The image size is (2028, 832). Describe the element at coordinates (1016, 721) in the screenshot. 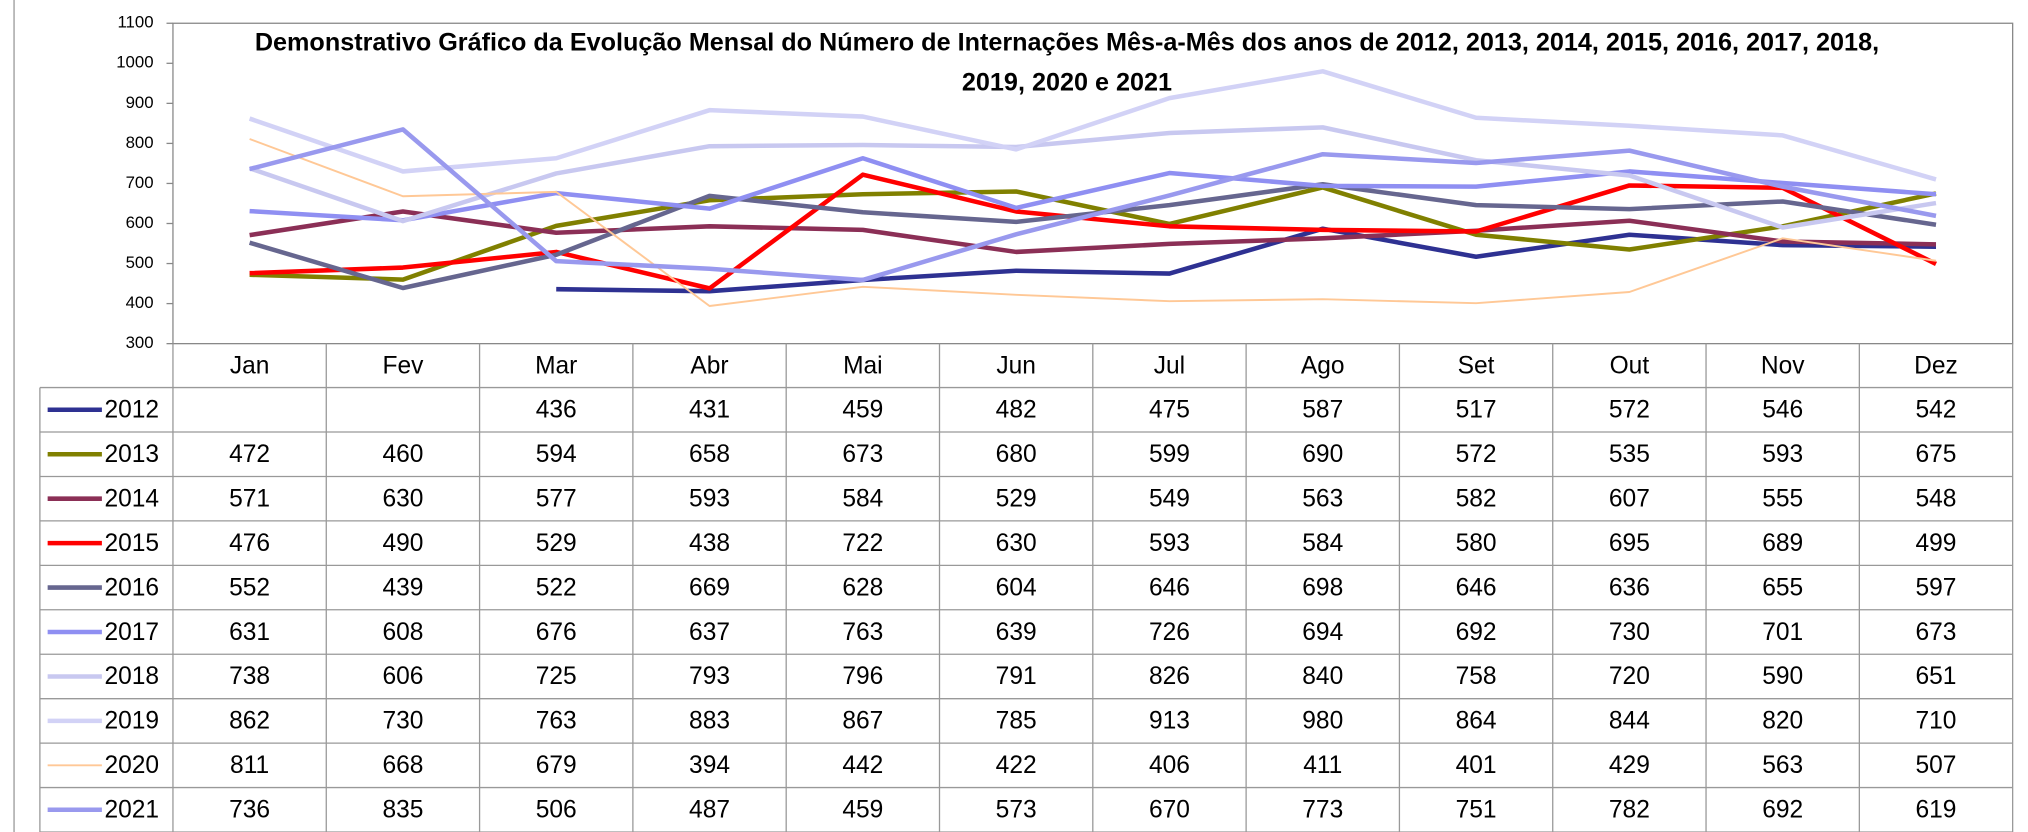

I see `table-cell: 785` at that location.